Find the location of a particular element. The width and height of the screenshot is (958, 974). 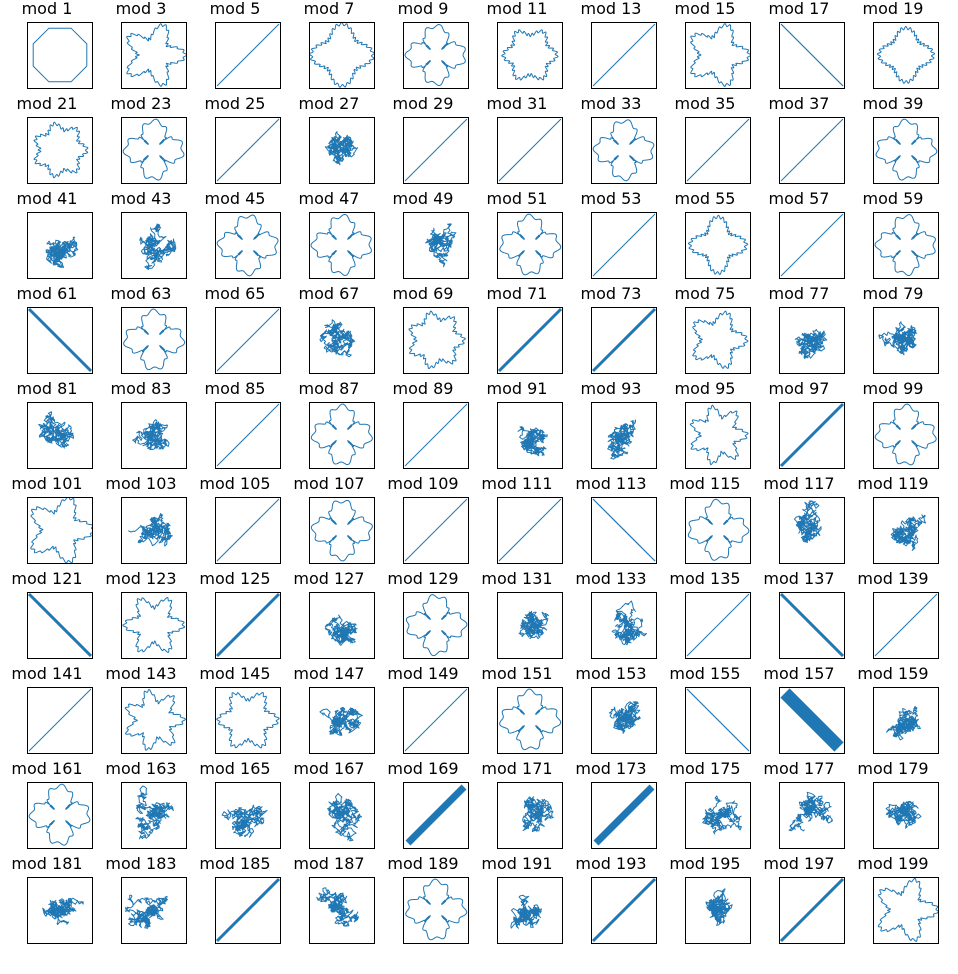

subplot: mod 23 is located at coordinates (141, 142).